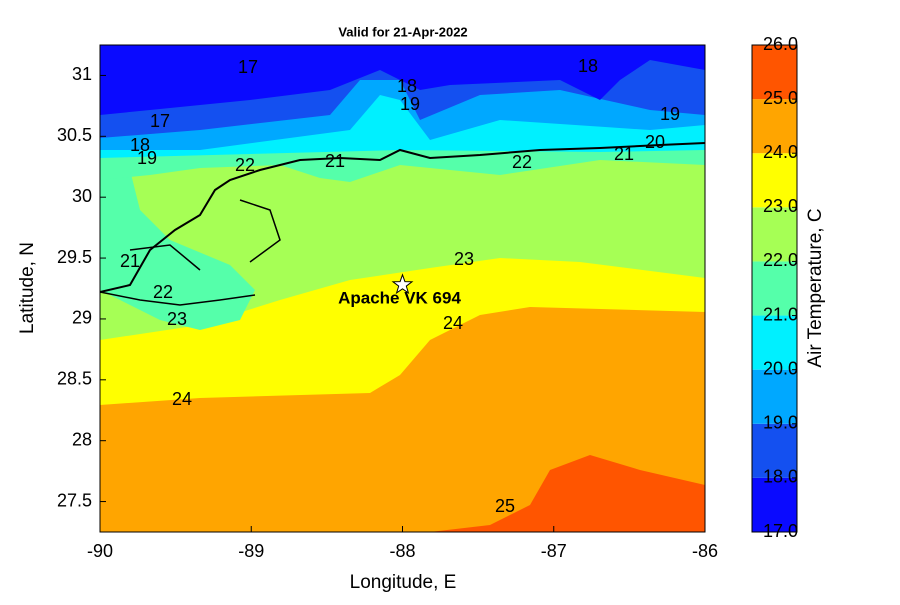  Describe the element at coordinates (780, 368) in the screenshot. I see `colorbar-tick-label: 20.0` at that location.